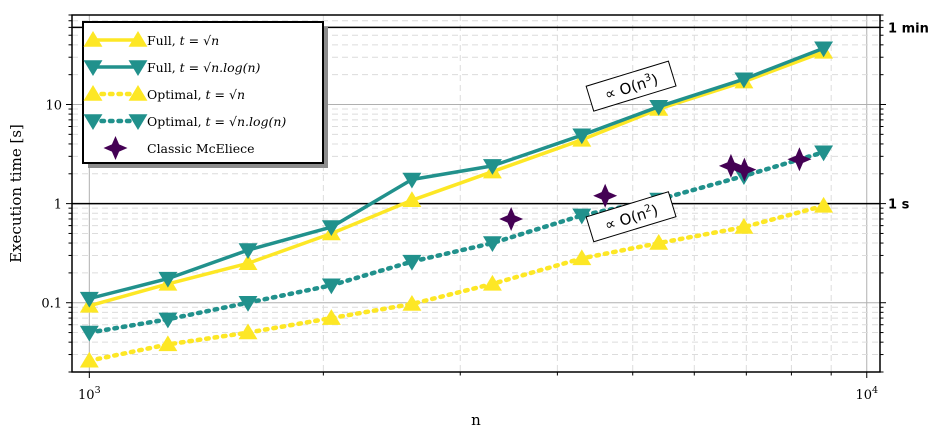  I want to click on legend-entry: Optimal, t = √n, so click(164, 93).